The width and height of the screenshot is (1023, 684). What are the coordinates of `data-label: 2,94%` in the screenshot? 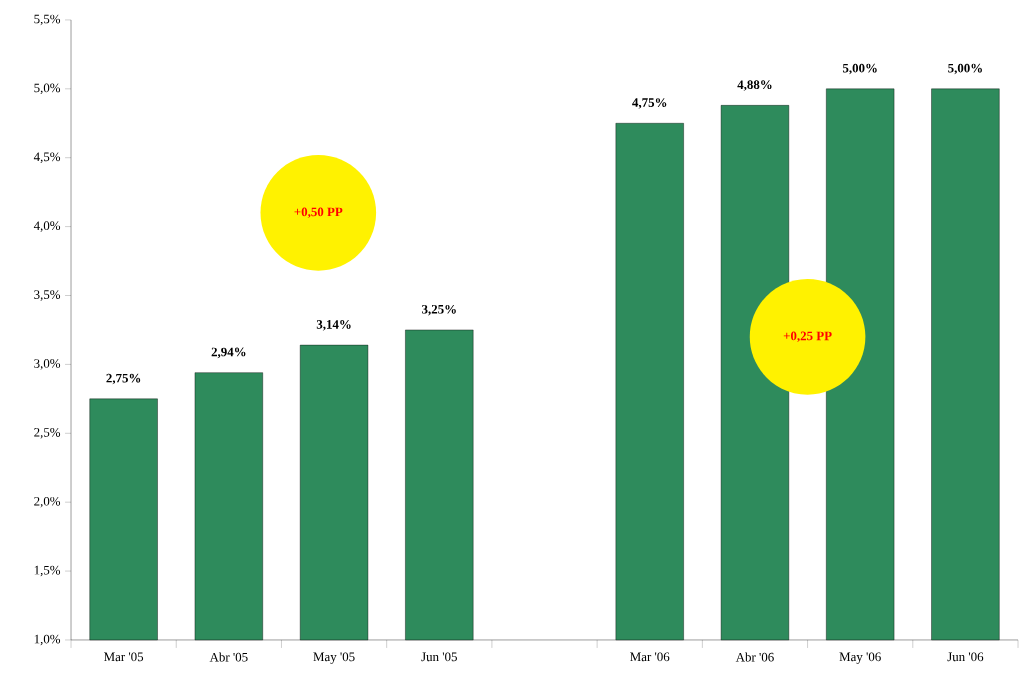 It's located at (228, 353).